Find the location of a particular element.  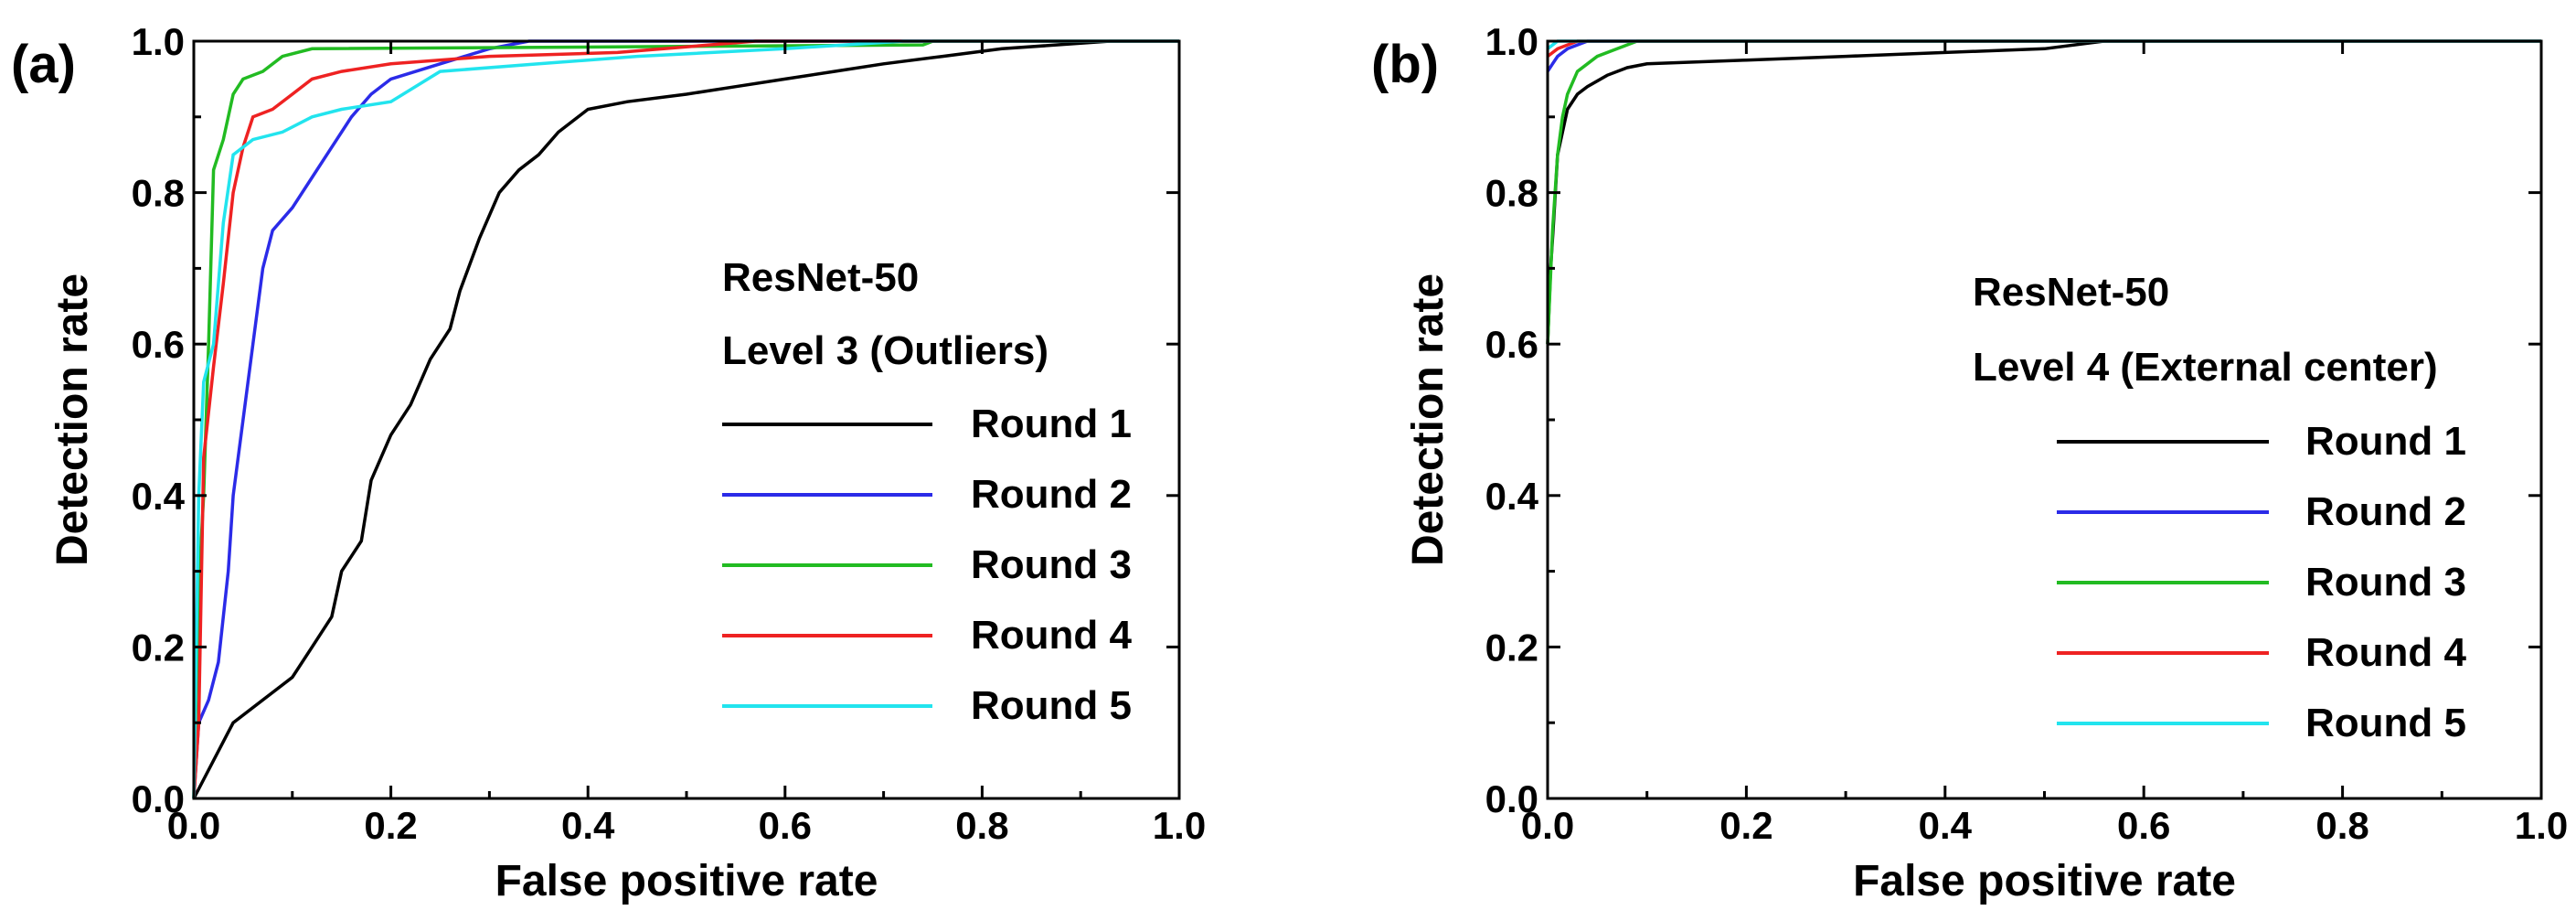

panel-label: (b) is located at coordinates (1405, 64).